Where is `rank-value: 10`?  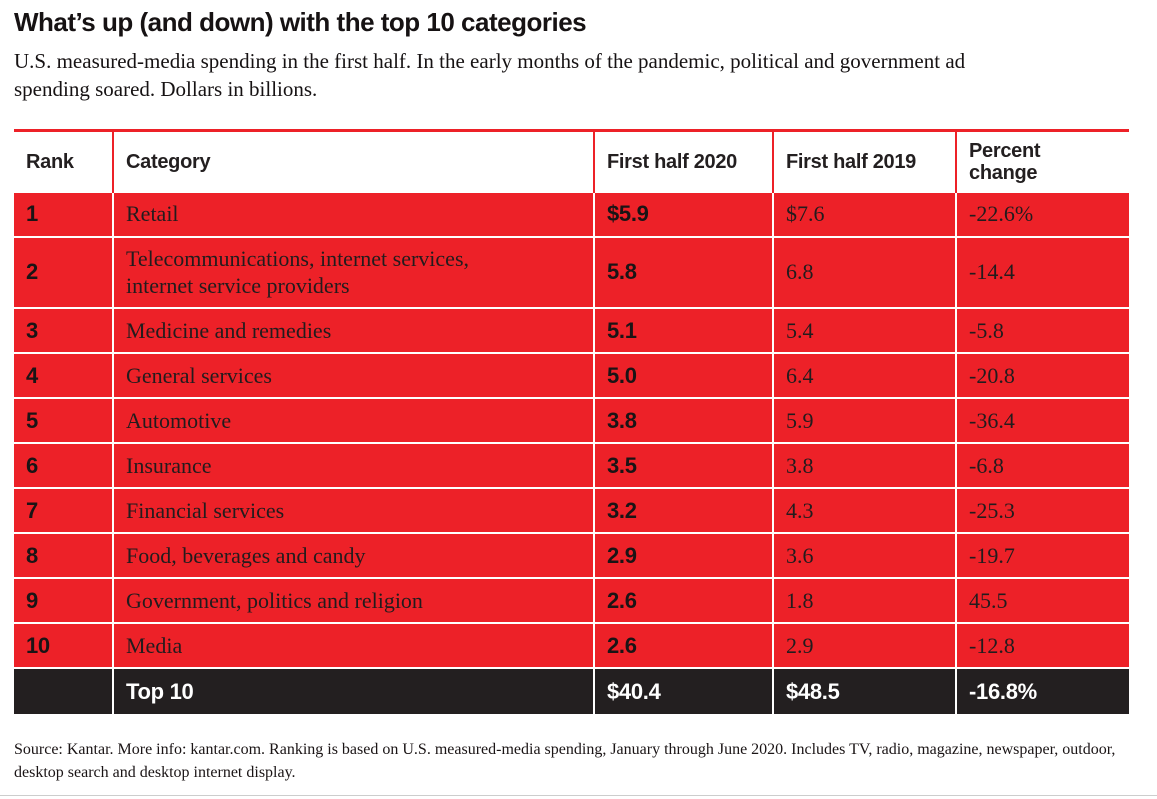
rank-value: 10 is located at coordinates (38, 645).